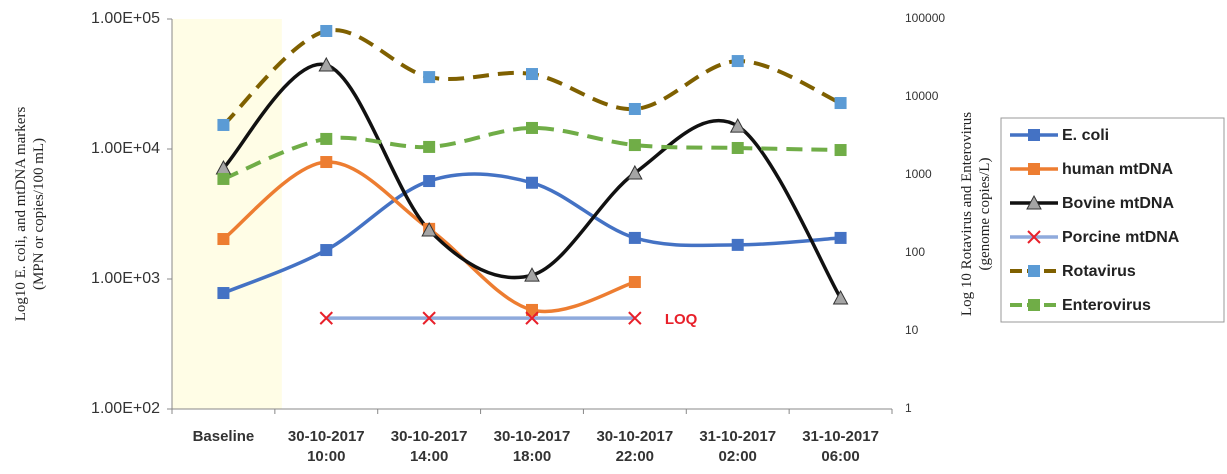 Image resolution: width=1227 pixels, height=474 pixels. What do you see at coordinates (326, 446) in the screenshot?
I see `x-tick-label: 30-10-2017 10:00` at bounding box center [326, 446].